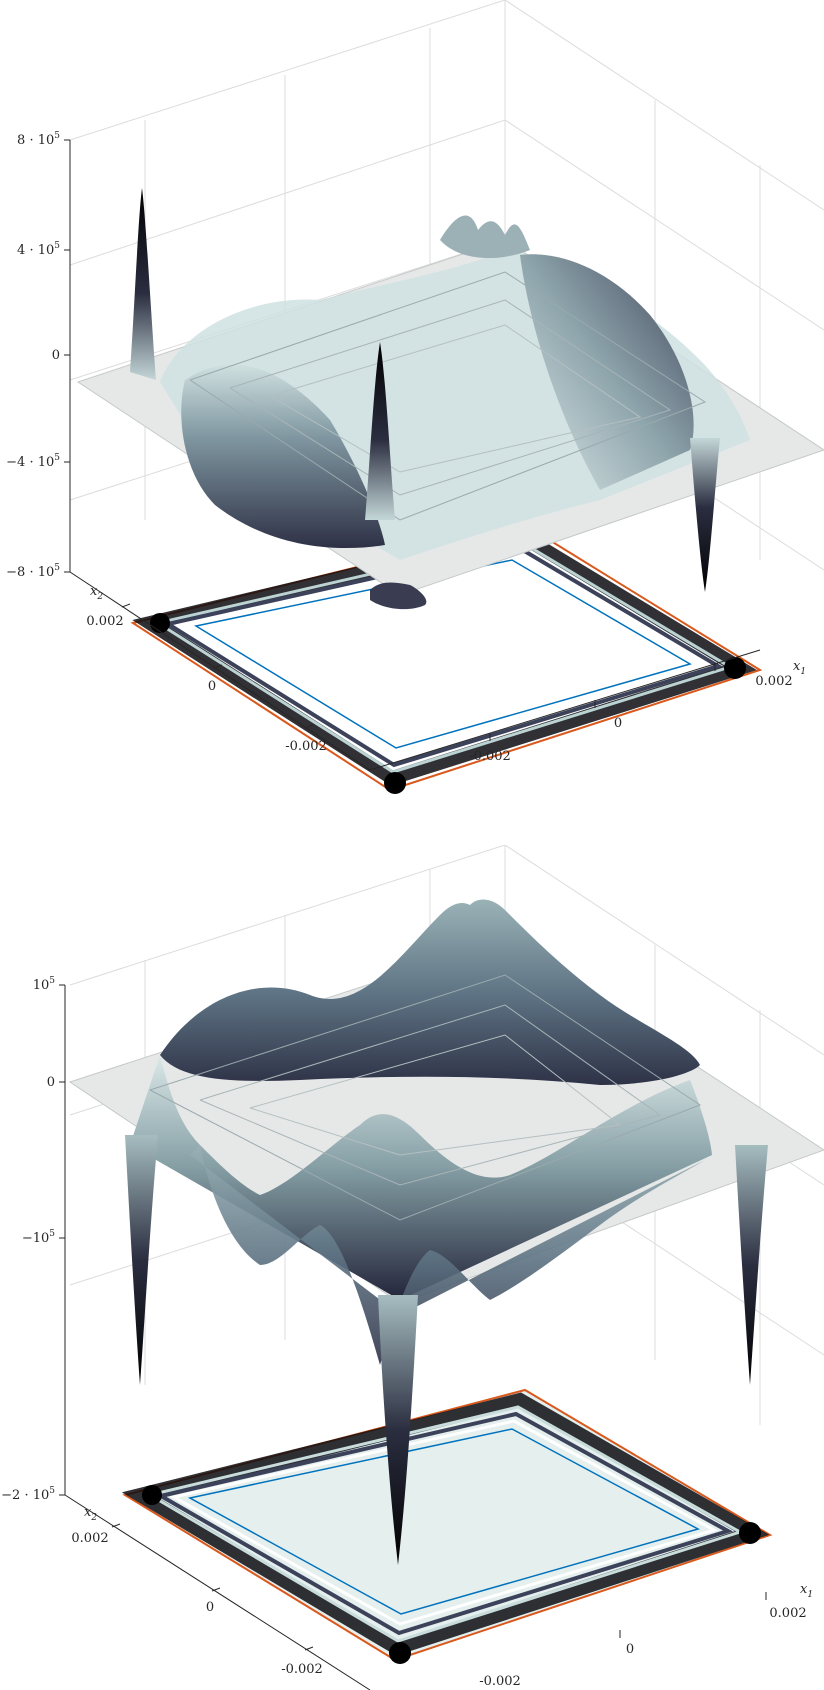 This screenshot has width=824, height=1690. What do you see at coordinates (38, 249) in the screenshot?
I see `z-tick-label: 4 · 10⁵` at bounding box center [38, 249].